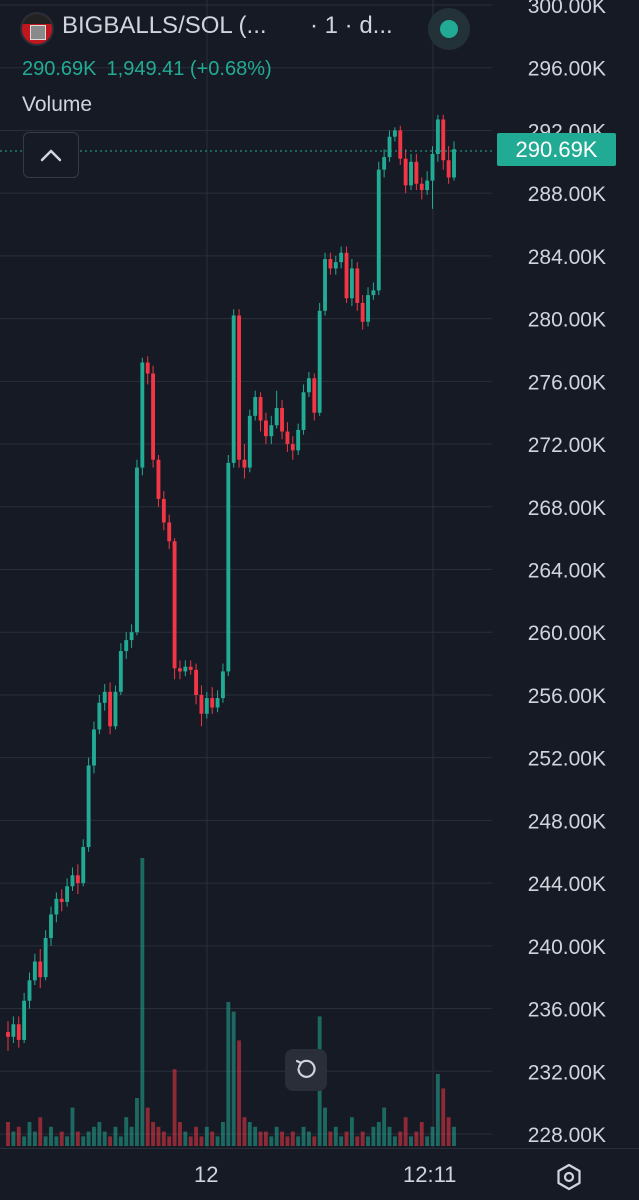 The image size is (639, 1200). What do you see at coordinates (37, 29) in the screenshot?
I see `token-logo-icon` at bounding box center [37, 29].